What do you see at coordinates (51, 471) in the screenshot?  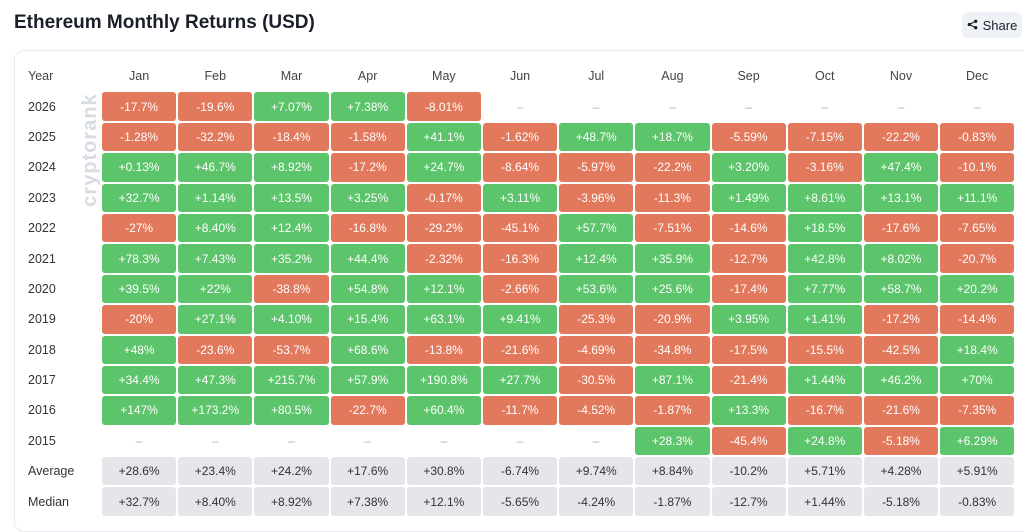 I see `stat-row-label: Average` at bounding box center [51, 471].